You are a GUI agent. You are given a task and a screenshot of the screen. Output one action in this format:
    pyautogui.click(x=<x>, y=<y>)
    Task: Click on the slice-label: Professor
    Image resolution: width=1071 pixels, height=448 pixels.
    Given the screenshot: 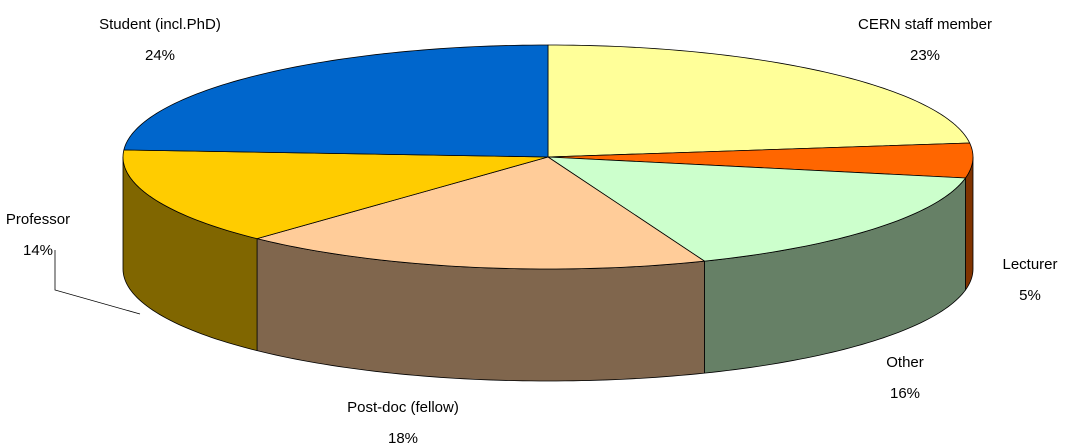 What is the action you would take?
    pyautogui.click(x=38, y=219)
    